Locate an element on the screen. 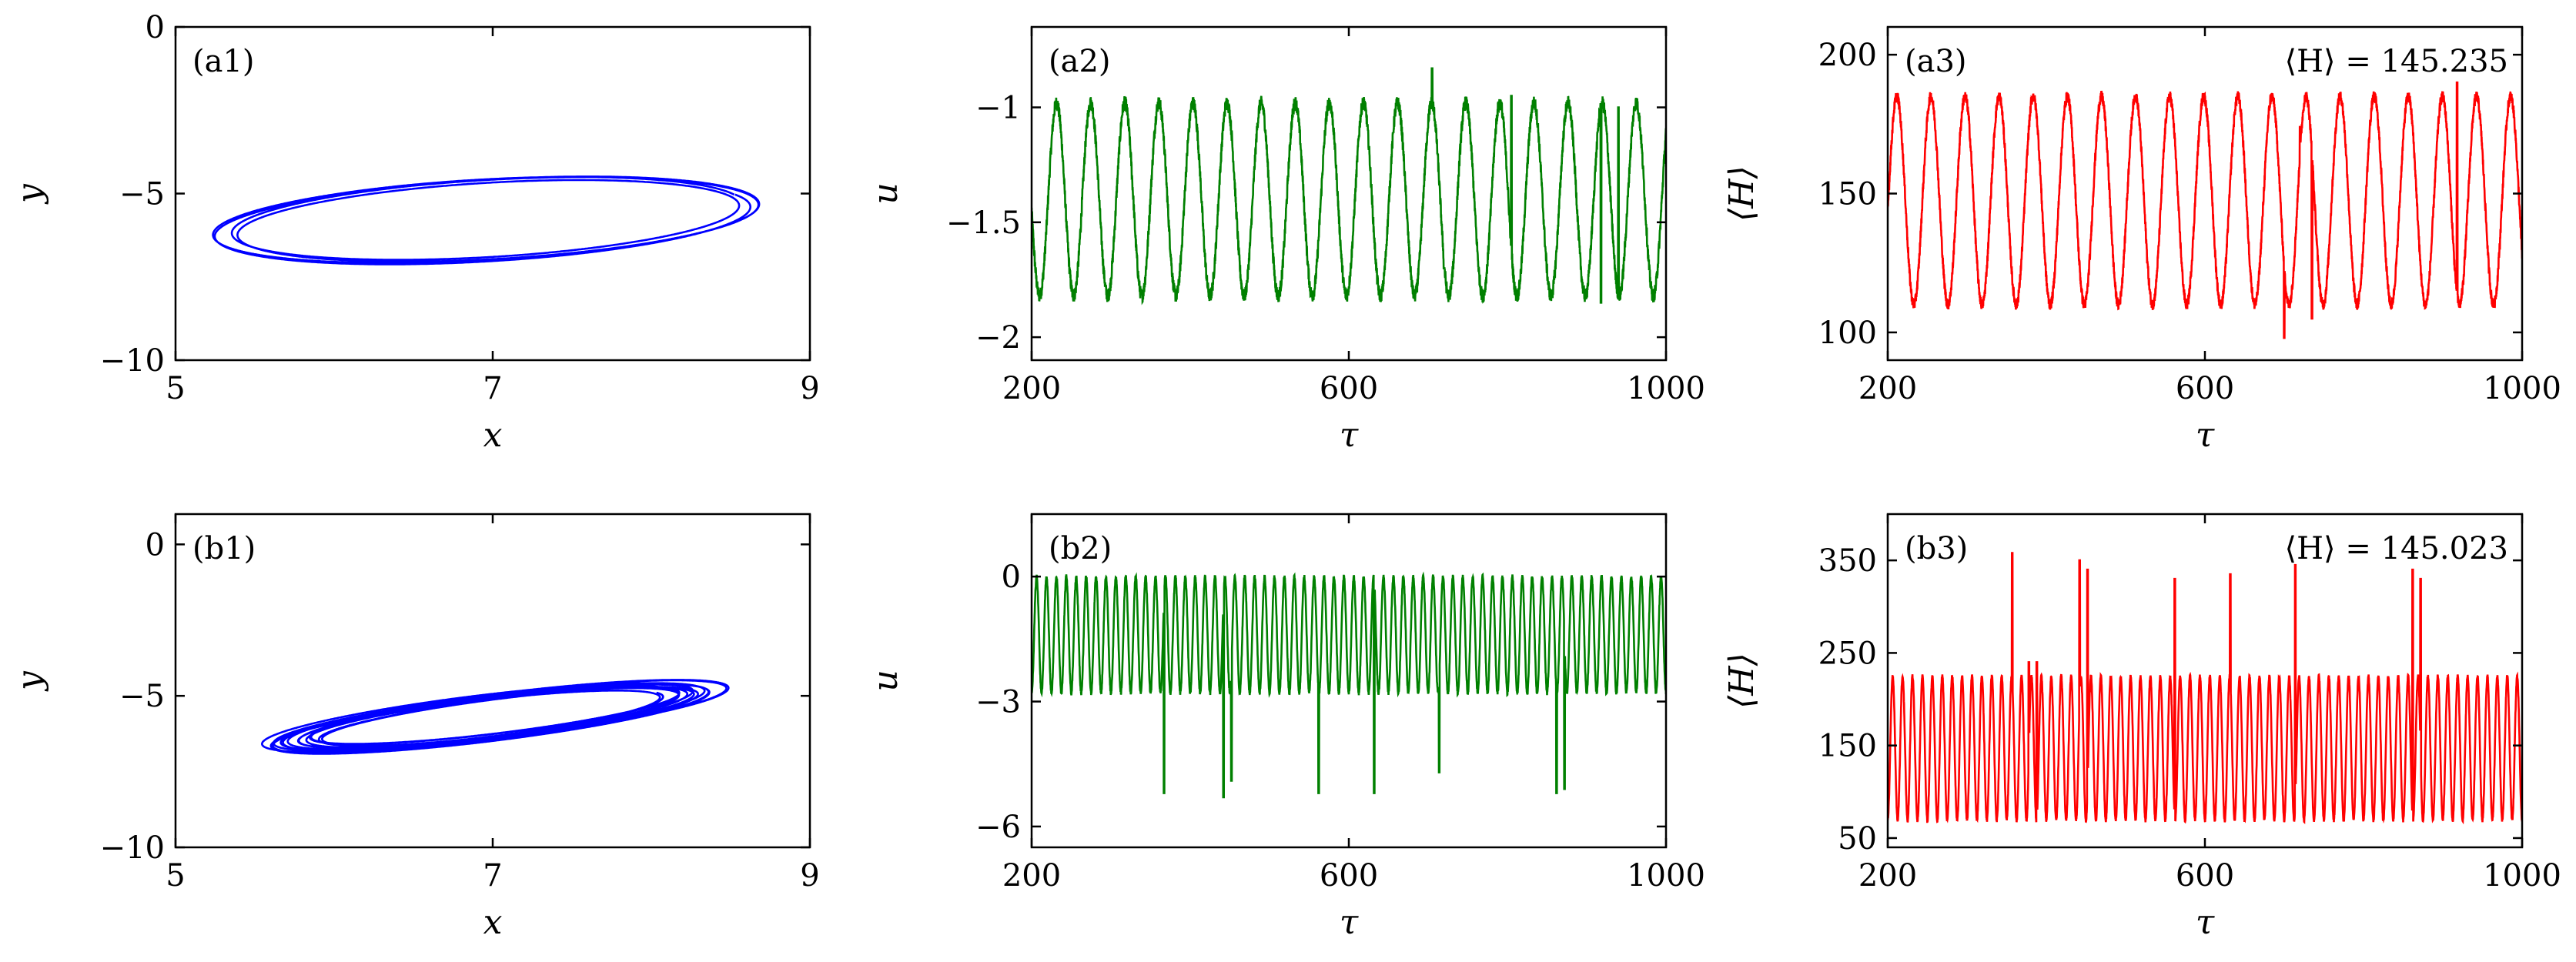  x-tick-label-a2-2: 1000 is located at coordinates (1666, 388).